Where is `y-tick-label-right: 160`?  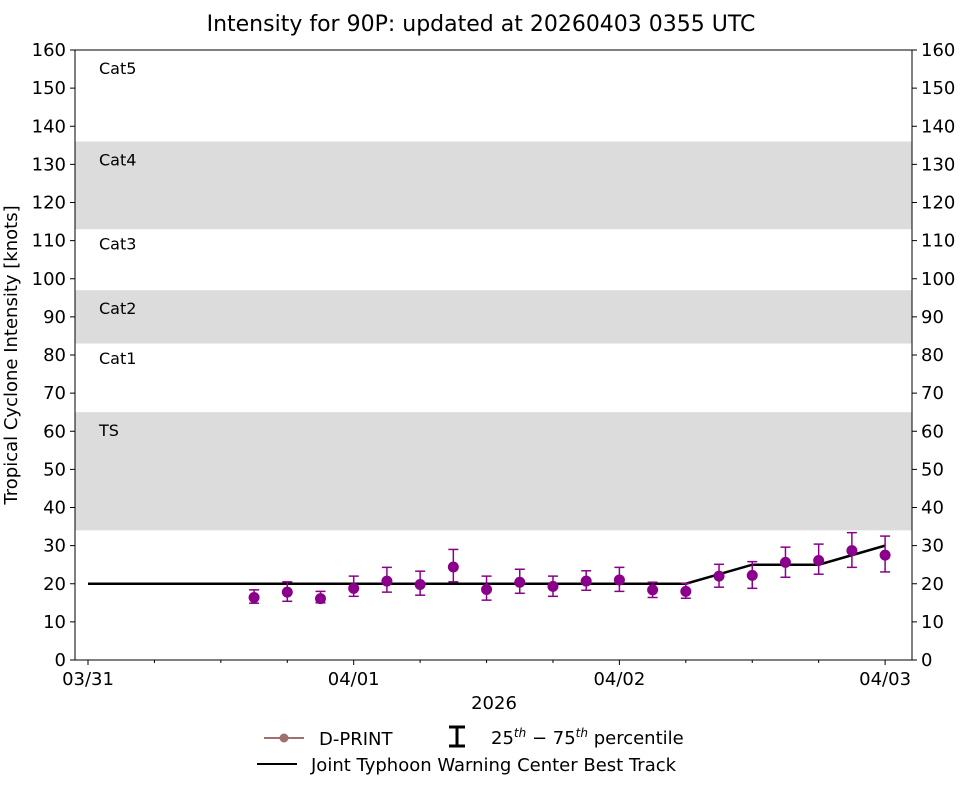
y-tick-label-right: 160 is located at coordinates (938, 50).